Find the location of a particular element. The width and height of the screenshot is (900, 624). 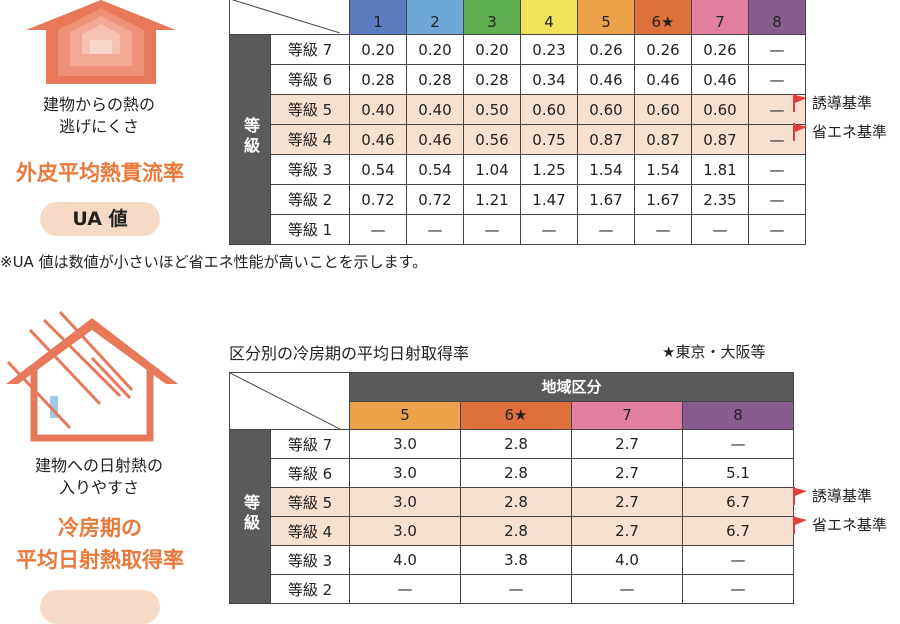

grade-label: 等級 5 is located at coordinates (310, 109).